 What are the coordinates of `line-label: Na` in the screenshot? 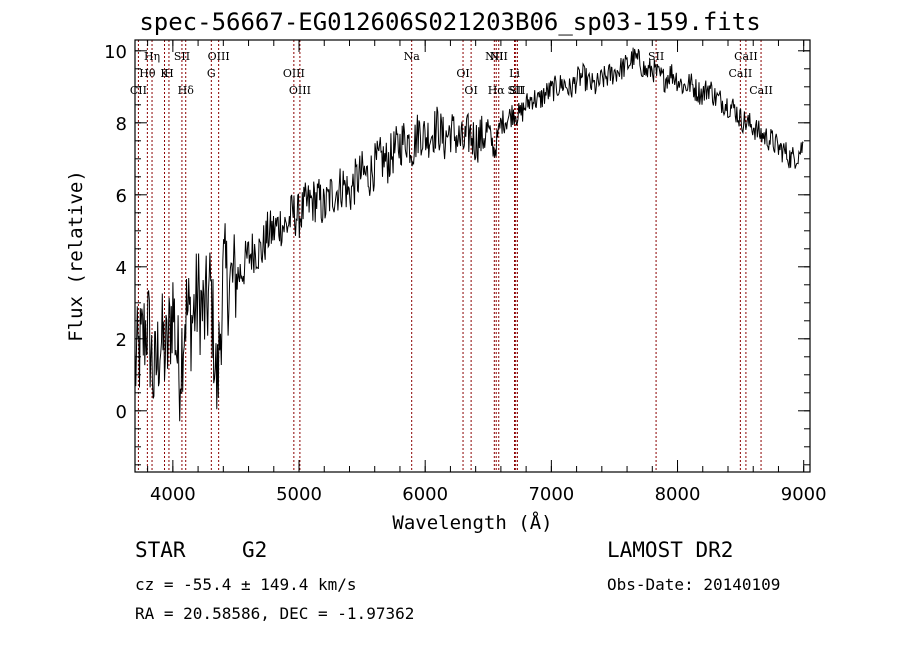 It's located at (412, 56).